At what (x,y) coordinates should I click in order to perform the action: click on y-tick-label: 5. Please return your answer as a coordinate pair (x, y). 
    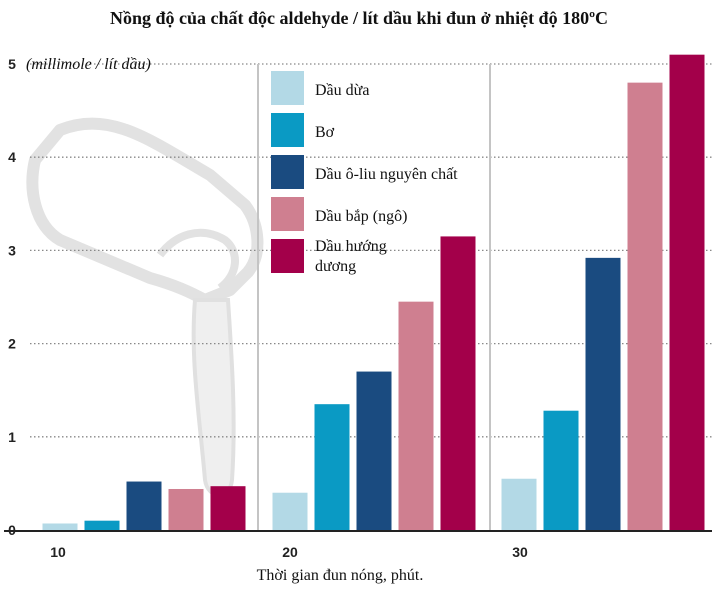
    Looking at the image, I should click on (12, 64).